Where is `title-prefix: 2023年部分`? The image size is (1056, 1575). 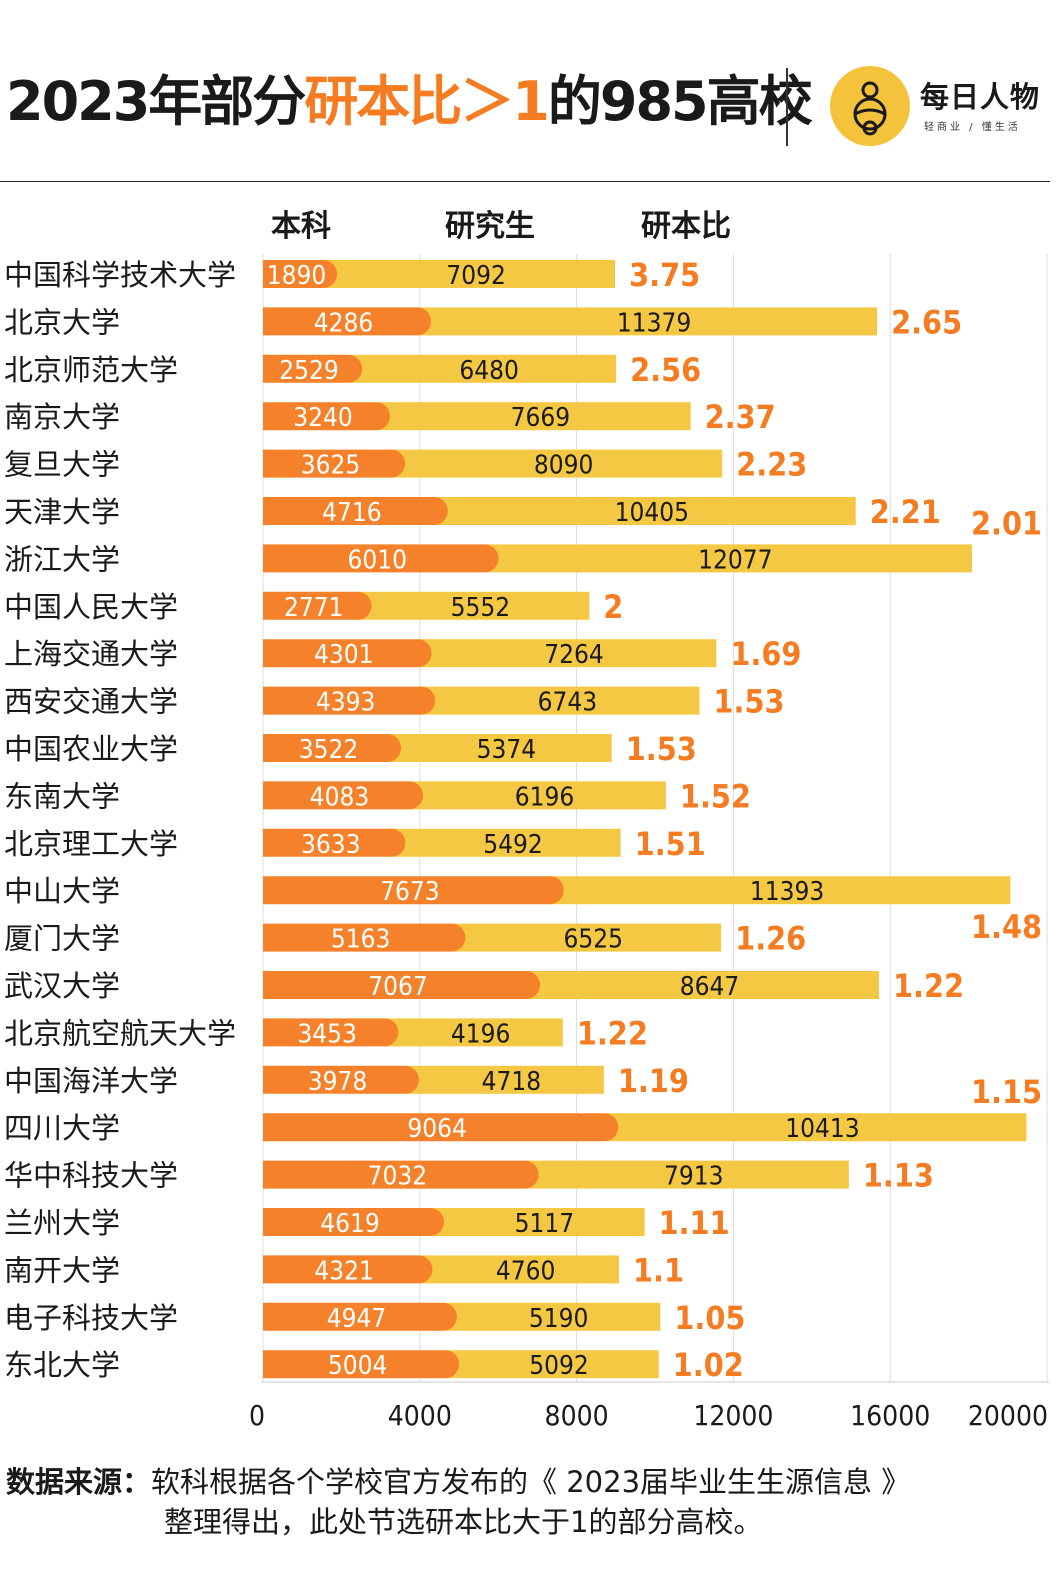 title-prefix: 2023年部分 is located at coordinates (156, 101).